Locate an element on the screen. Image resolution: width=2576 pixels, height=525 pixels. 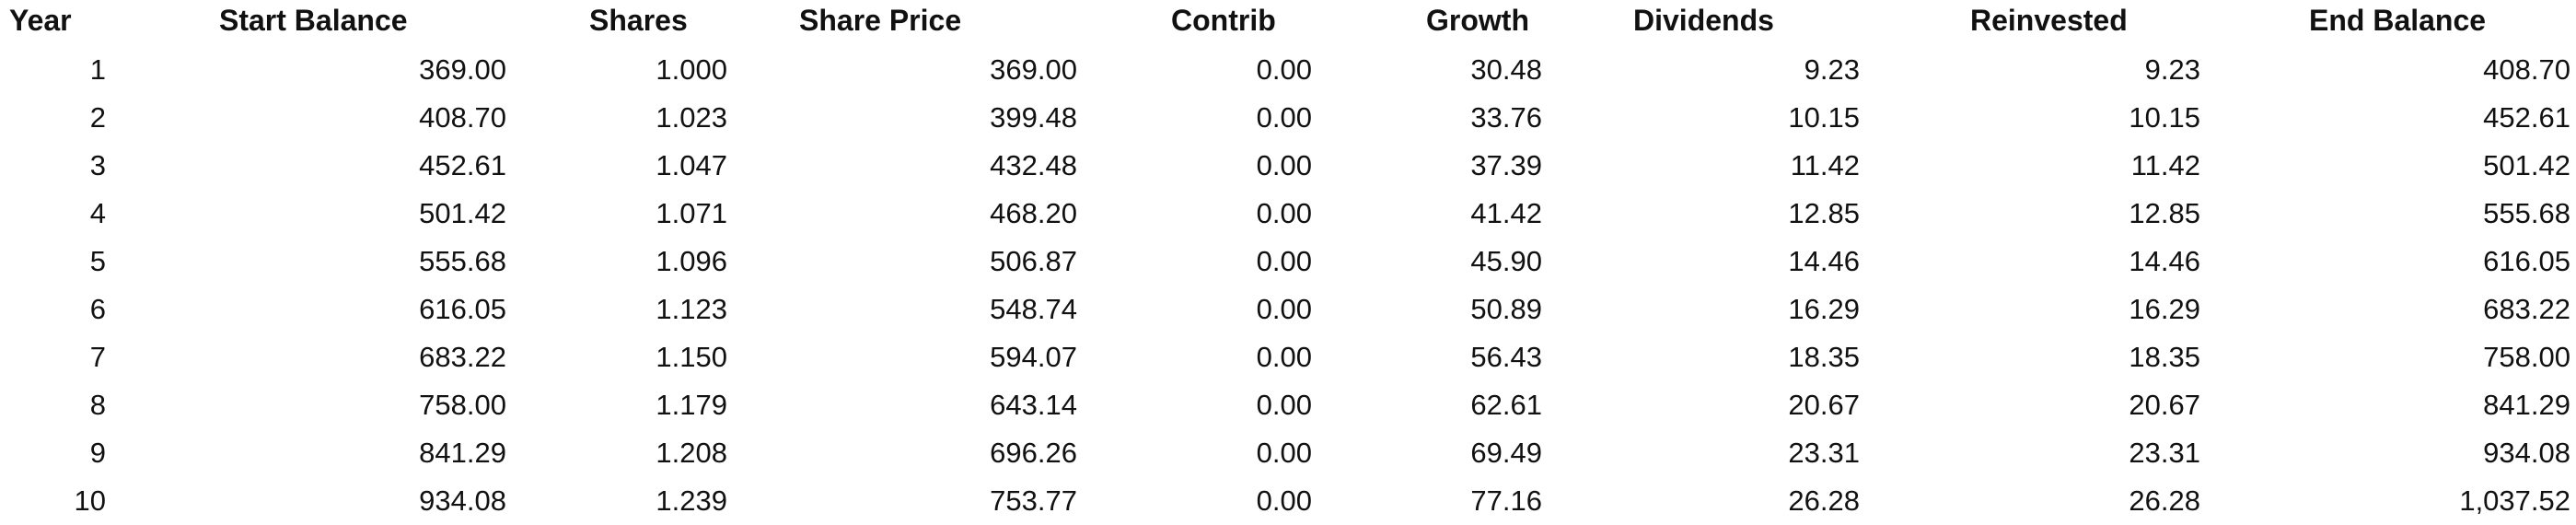
cell-share-price: 399.48 is located at coordinates (1033, 117).